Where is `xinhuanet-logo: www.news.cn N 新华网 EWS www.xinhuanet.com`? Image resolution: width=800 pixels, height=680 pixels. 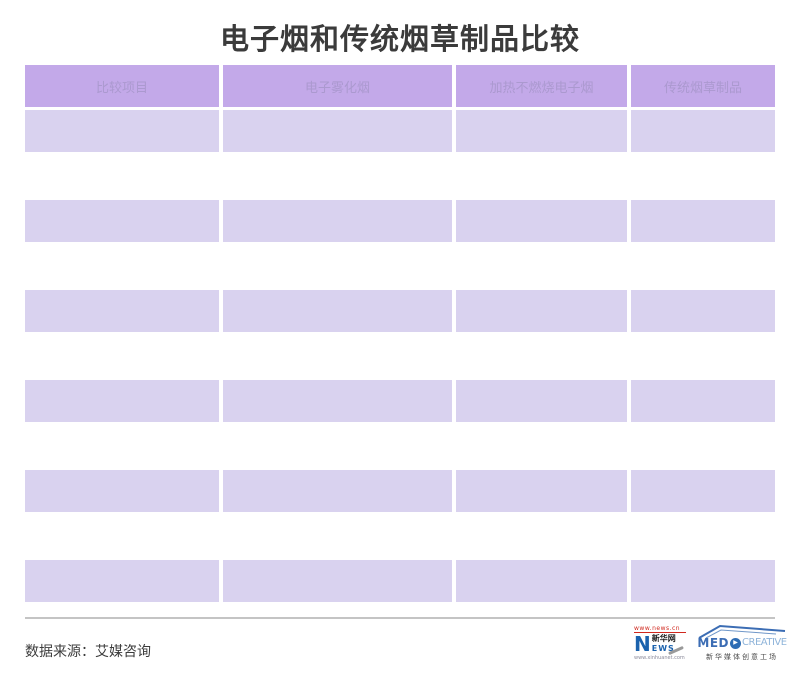 xinhuanet-logo: www.news.cn N 新华网 EWS www.xinhuanet.com is located at coordinates (660, 643).